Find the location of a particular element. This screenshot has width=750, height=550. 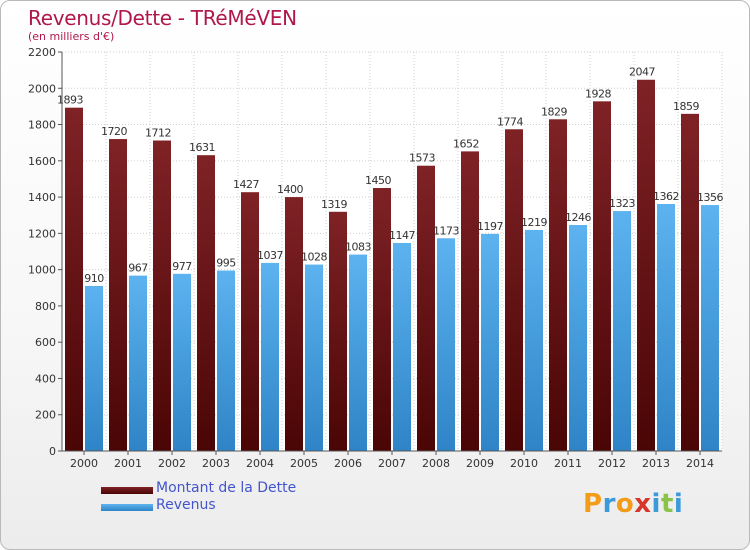

x-tick-label: 2012 is located at coordinates (612, 463).